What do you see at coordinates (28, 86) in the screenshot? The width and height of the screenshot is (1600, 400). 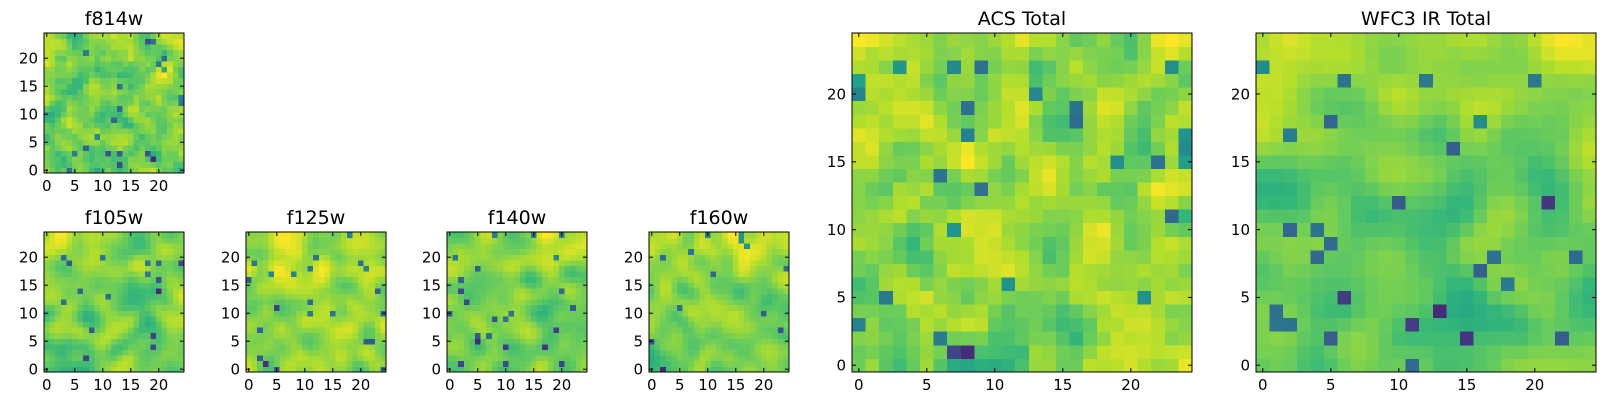 I see `y-tick-label: 15` at bounding box center [28, 86].